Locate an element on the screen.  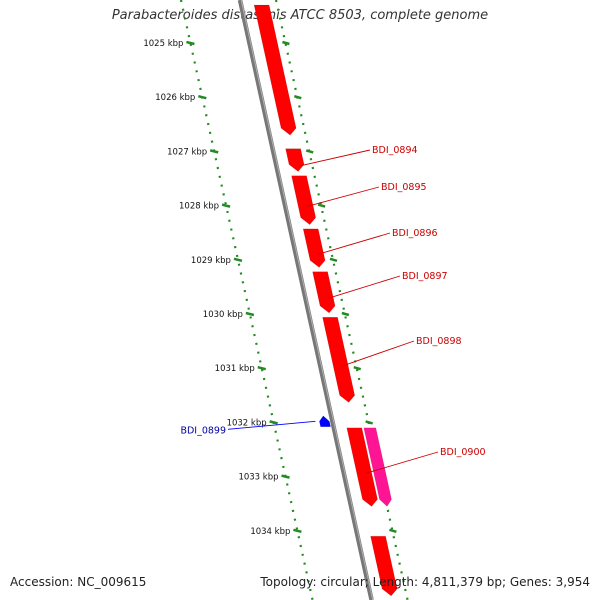
gene-arrow-g_0900a is located at coordinates (362, 467).